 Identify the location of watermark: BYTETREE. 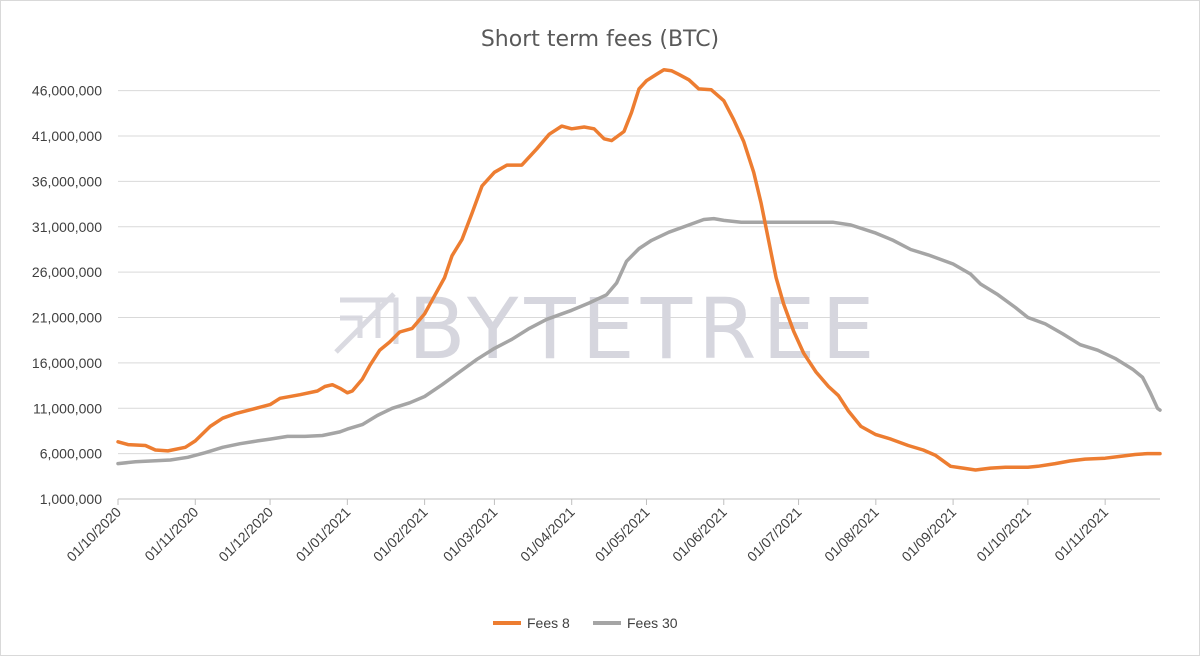
(607, 329).